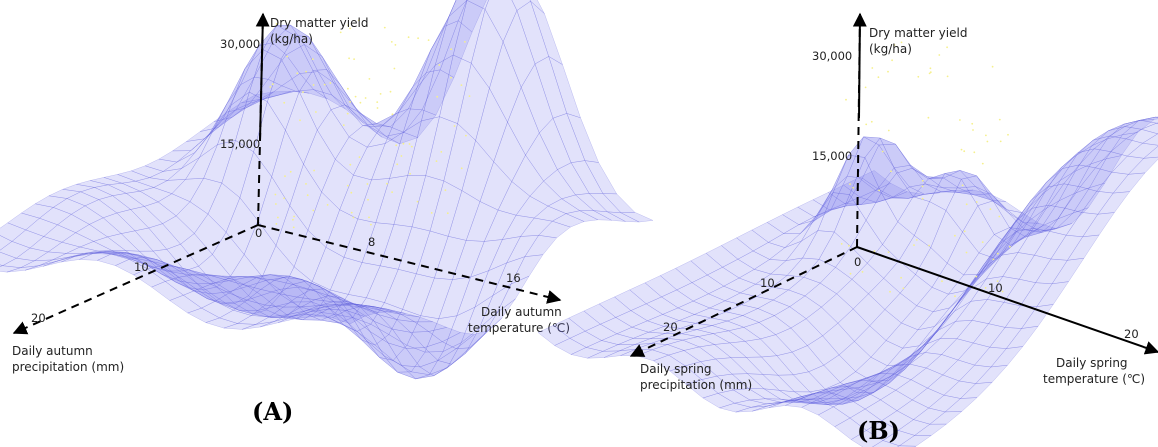 The image size is (1158, 447). What do you see at coordinates (878, 430) in the screenshot?
I see `panel-b-letter: (B)` at bounding box center [878, 430].